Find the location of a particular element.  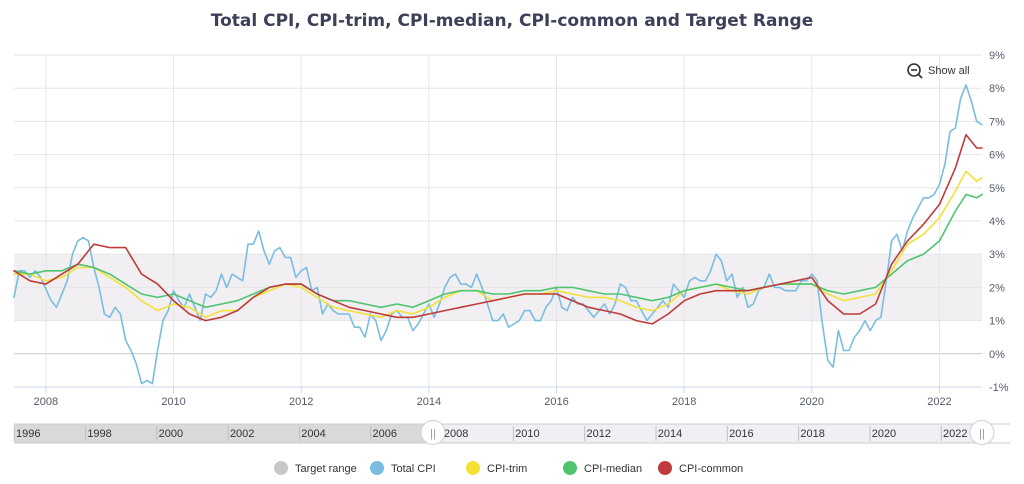

navigator-tick-label: 2012 is located at coordinates (598, 434).